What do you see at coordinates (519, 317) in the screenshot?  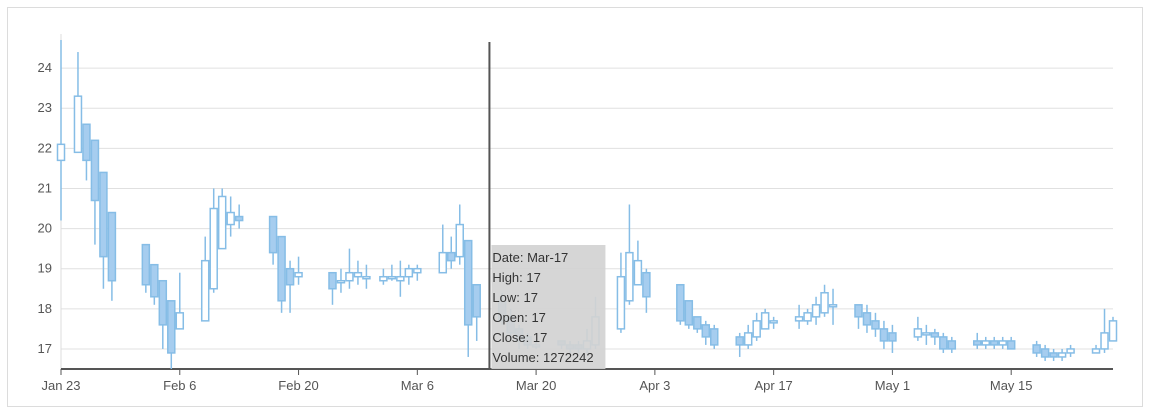 I see `tooltip-open: Open: 17` at bounding box center [519, 317].